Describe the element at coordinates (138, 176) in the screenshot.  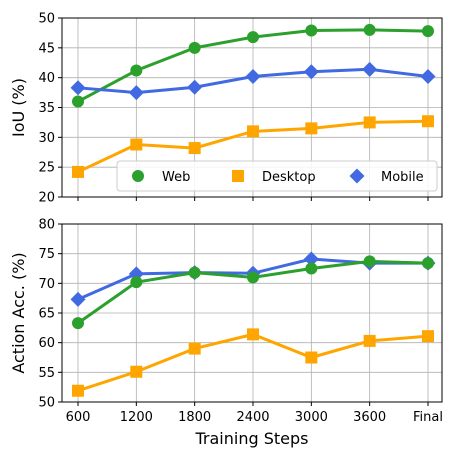
I see `legend-marker-web` at that location.